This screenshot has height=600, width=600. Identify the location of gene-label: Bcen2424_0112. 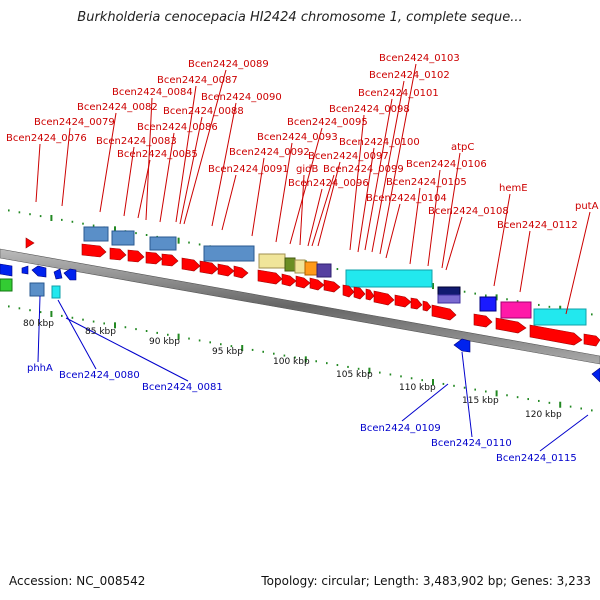
(537, 225).